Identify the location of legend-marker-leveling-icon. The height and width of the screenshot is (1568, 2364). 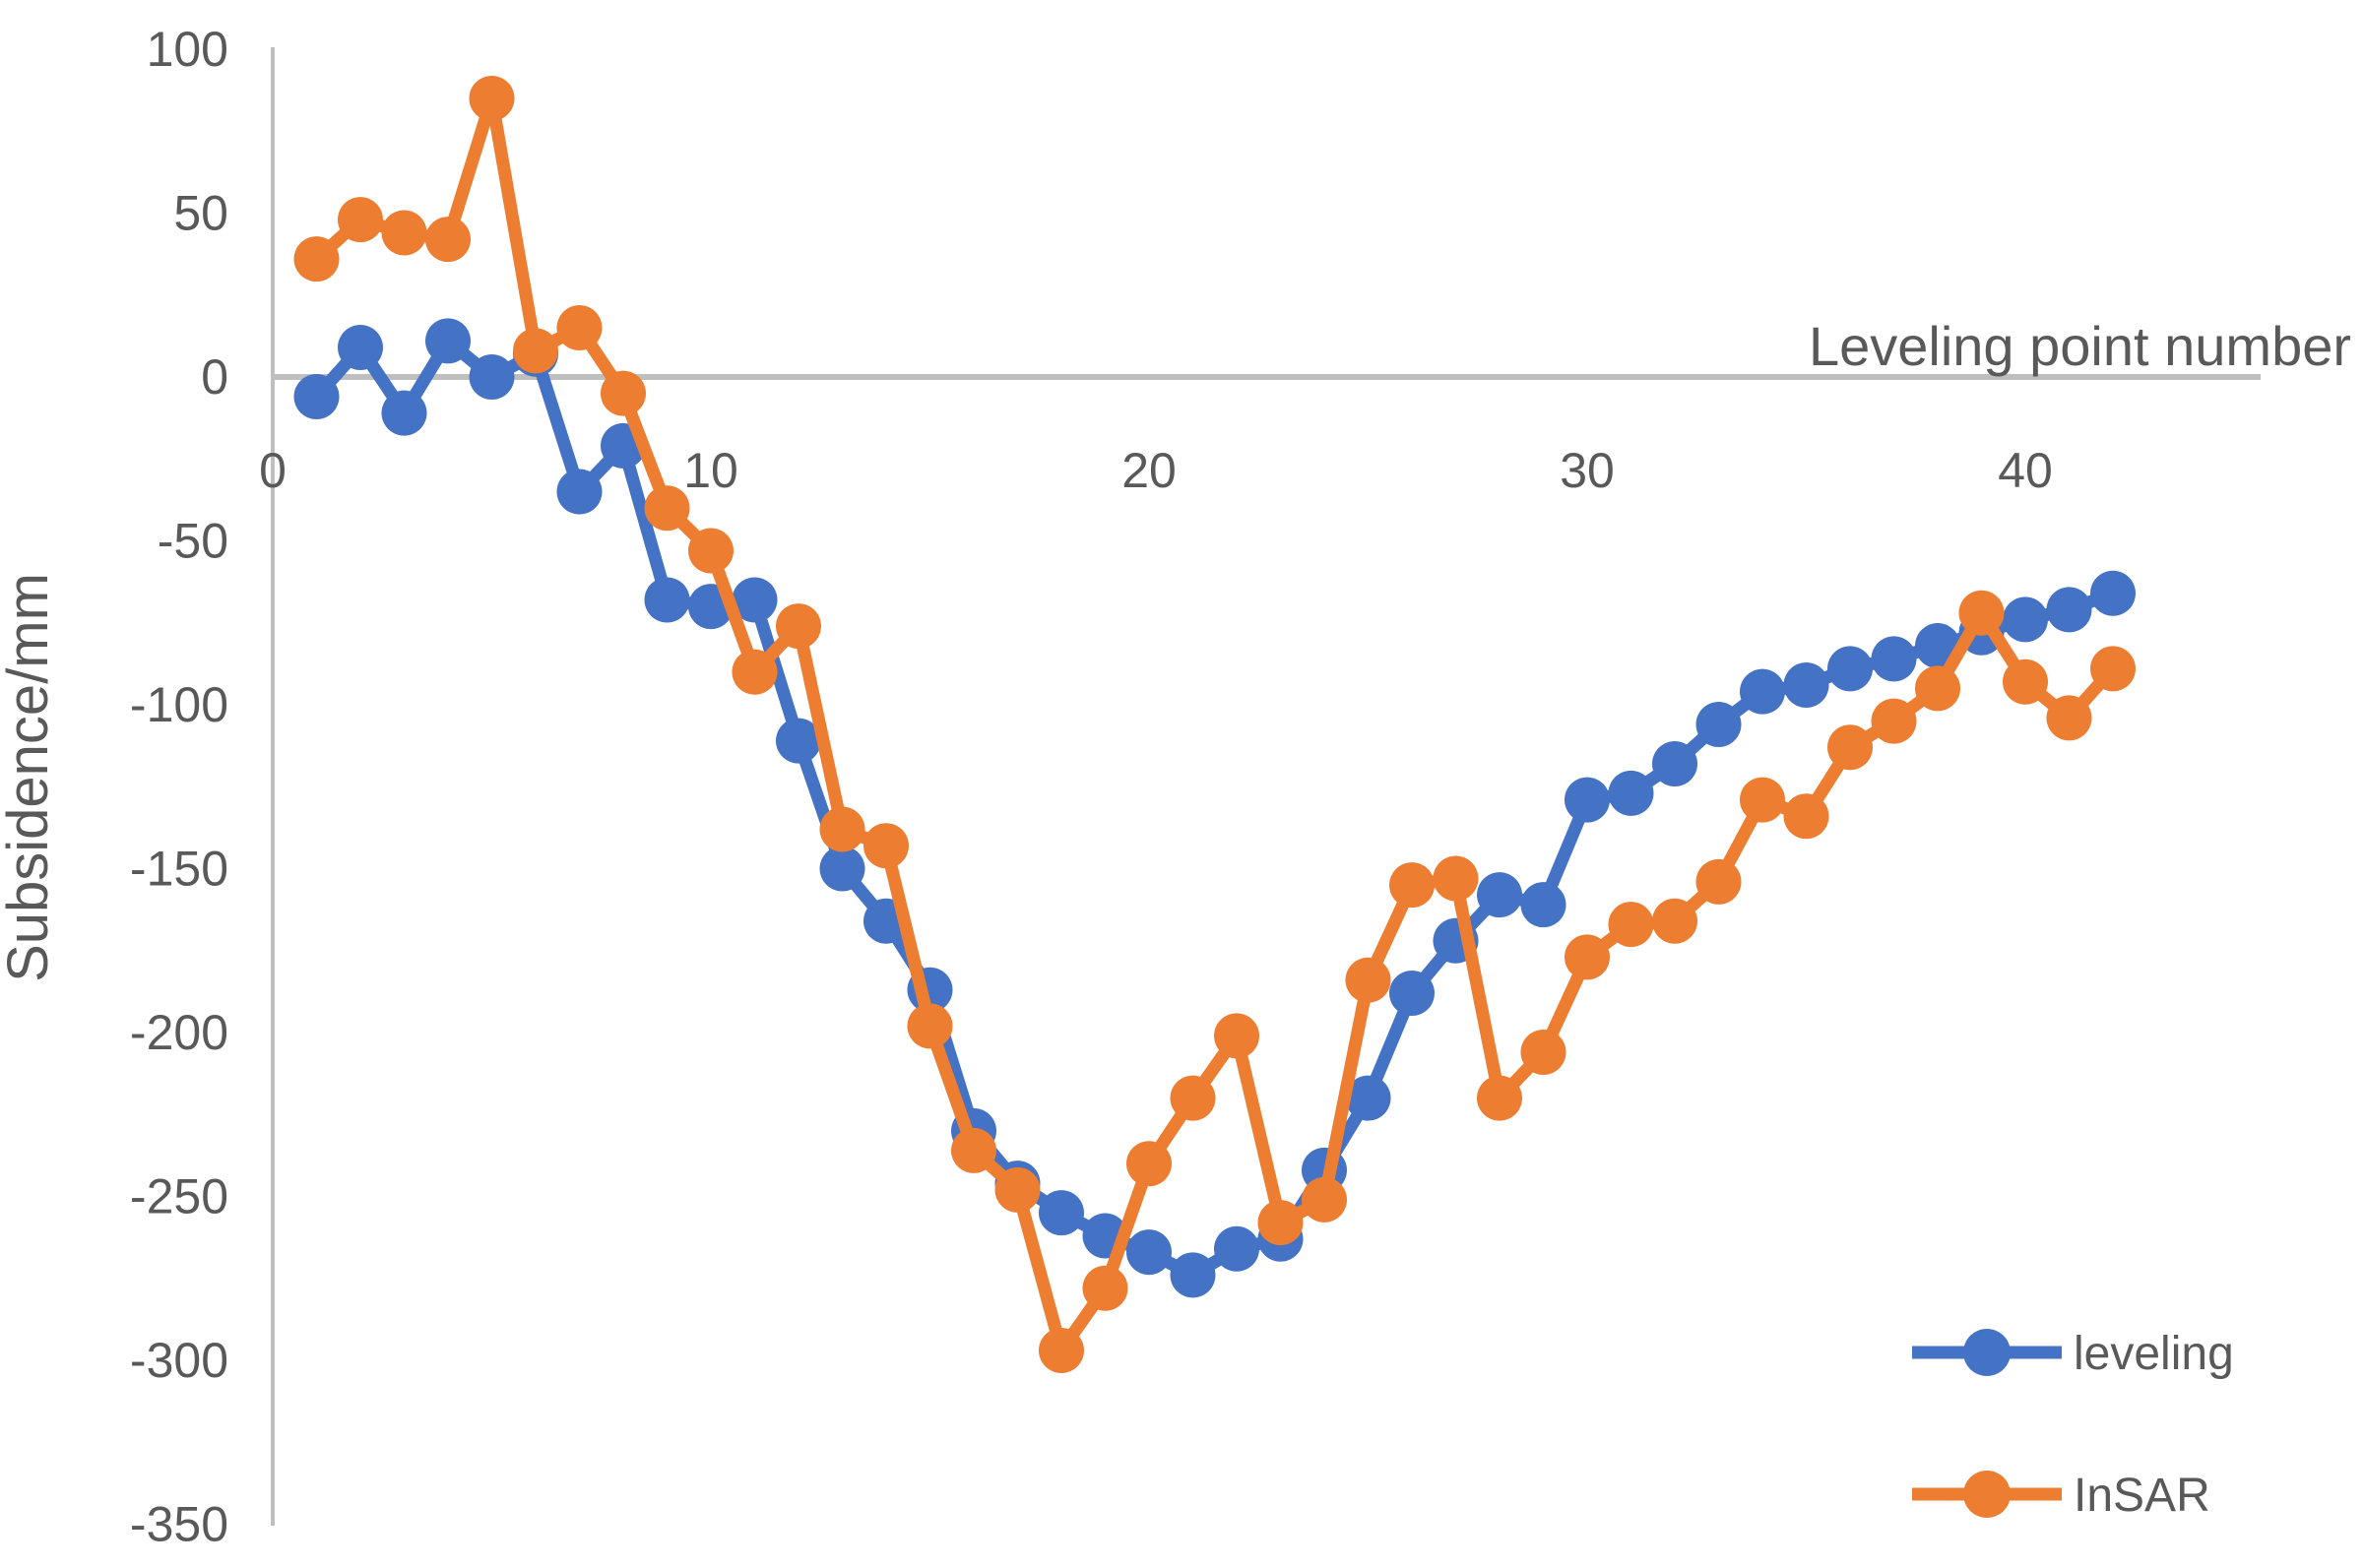
(1987, 1352).